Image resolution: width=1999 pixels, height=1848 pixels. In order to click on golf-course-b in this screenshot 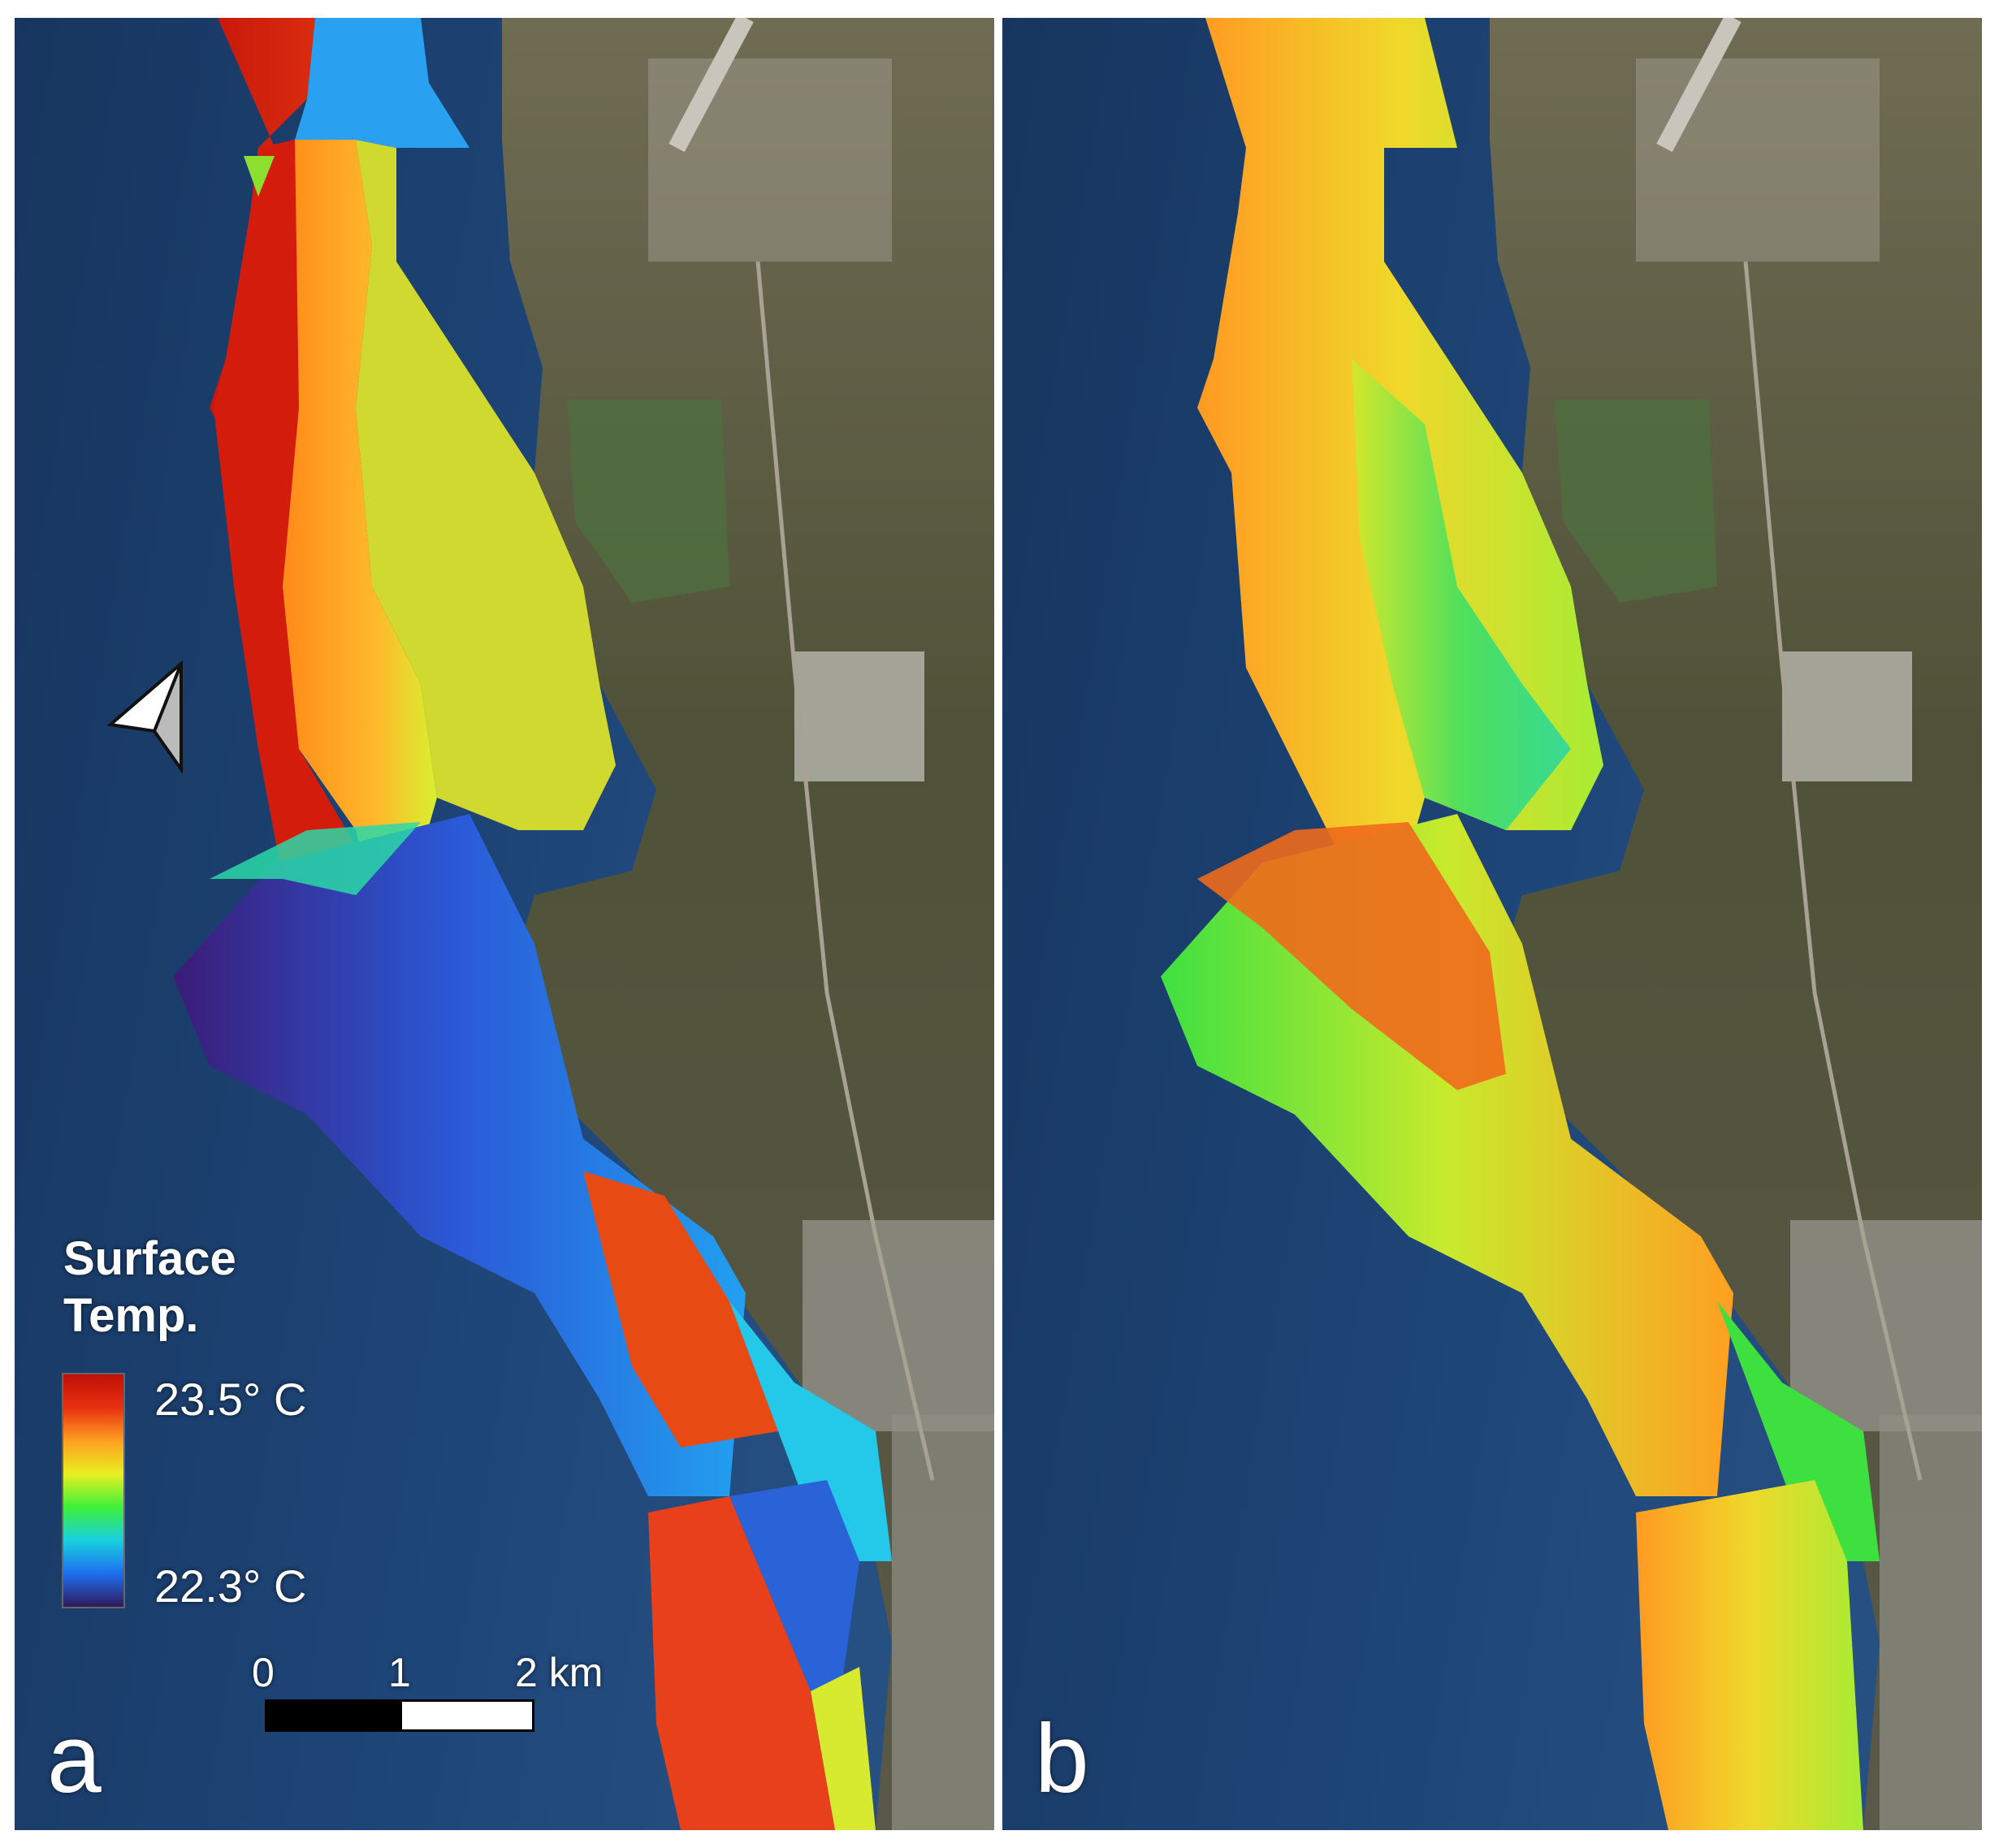, I will do `click(1636, 501)`.